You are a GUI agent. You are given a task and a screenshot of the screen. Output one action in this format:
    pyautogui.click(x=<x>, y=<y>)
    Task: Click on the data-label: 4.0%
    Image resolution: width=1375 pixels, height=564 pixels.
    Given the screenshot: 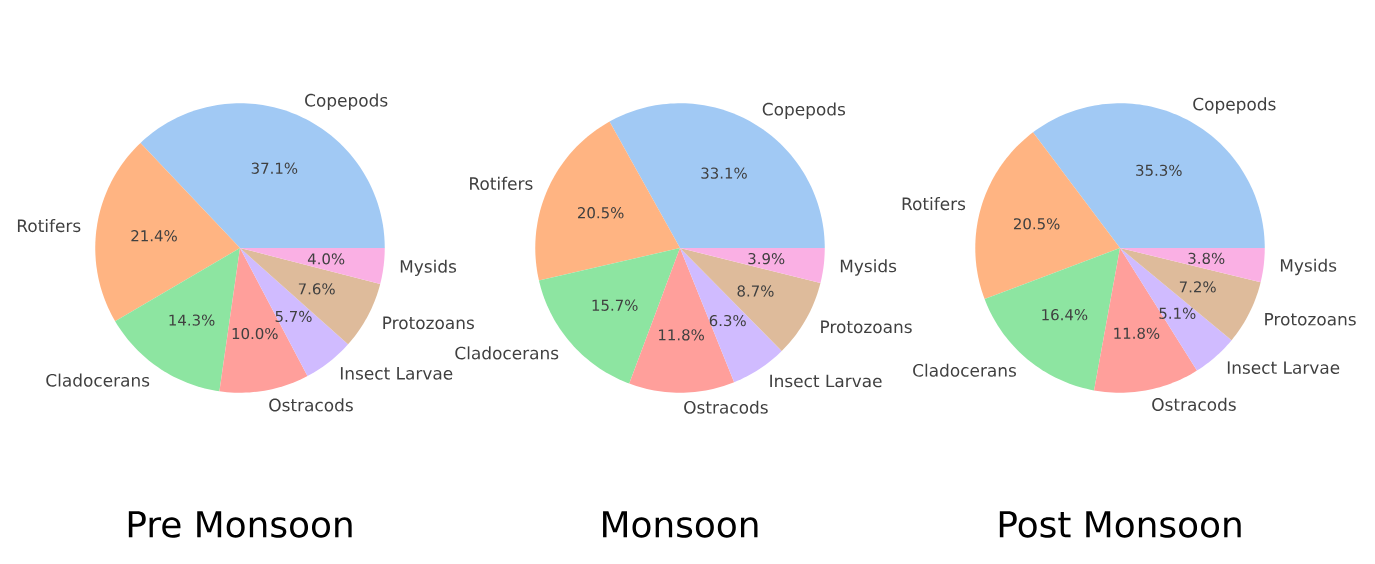 What is the action you would take?
    pyautogui.click(x=326, y=259)
    